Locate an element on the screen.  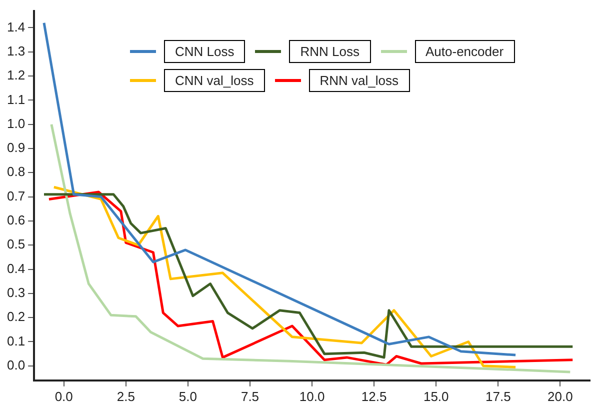
y-tick-label: 1.3 is located at coordinates (16, 50).